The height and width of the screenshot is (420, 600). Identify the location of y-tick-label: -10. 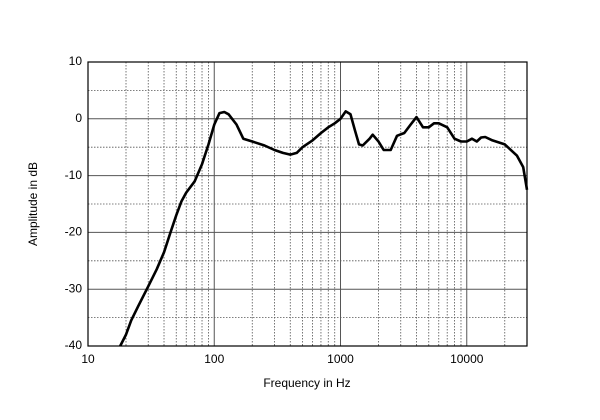
(74, 175).